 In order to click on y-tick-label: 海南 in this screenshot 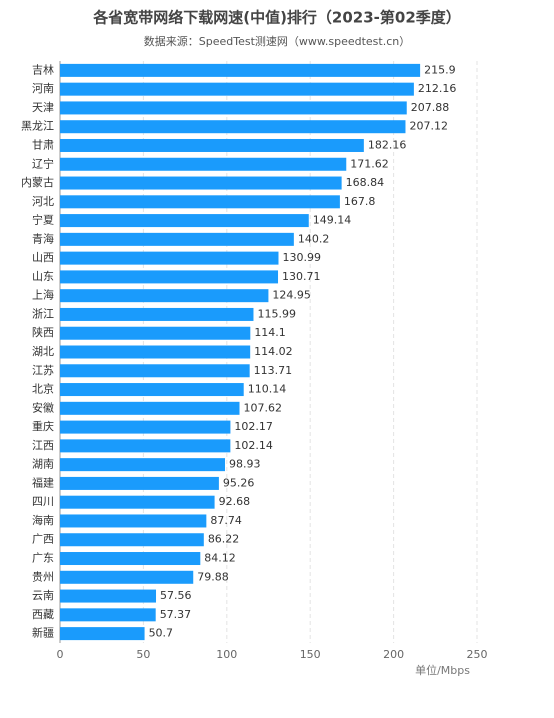, I will do `click(43, 520)`.